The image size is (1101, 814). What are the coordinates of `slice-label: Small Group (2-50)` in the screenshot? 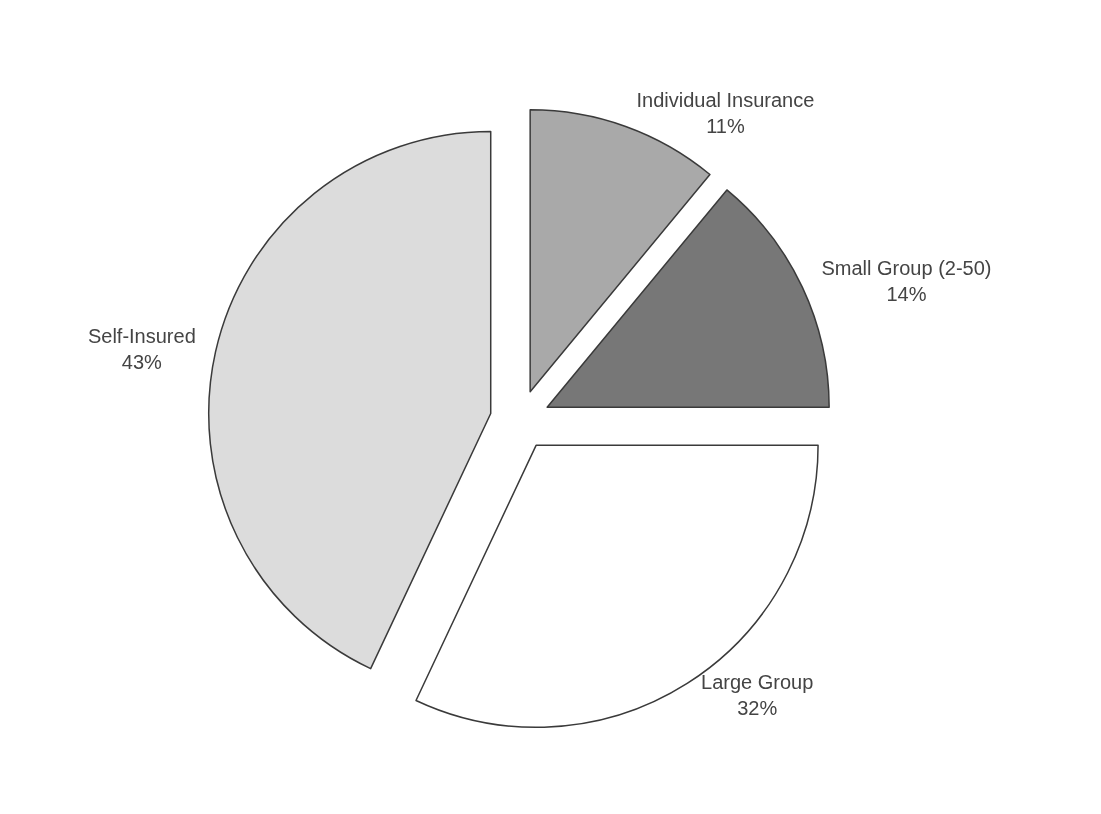 It's located at (906, 268).